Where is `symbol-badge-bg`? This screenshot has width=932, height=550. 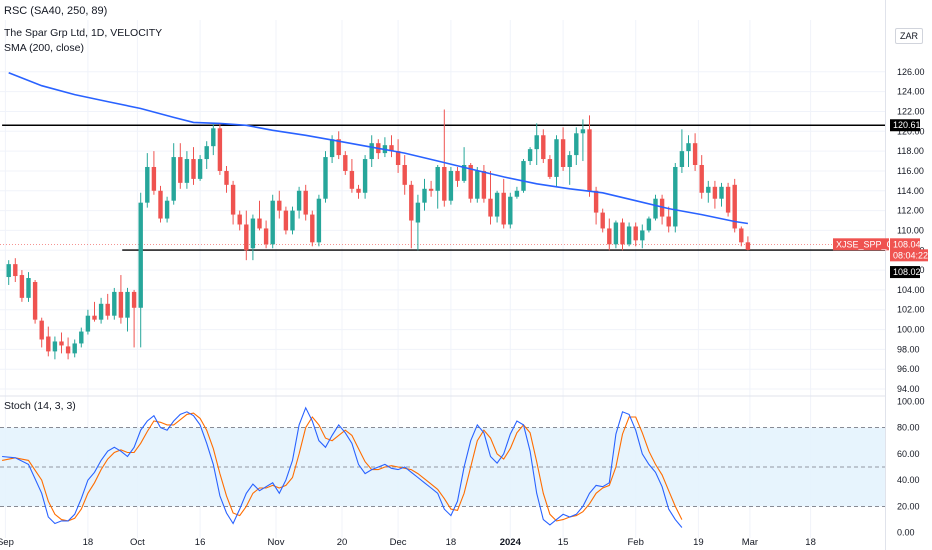 symbol-badge-bg is located at coordinates (861, 244).